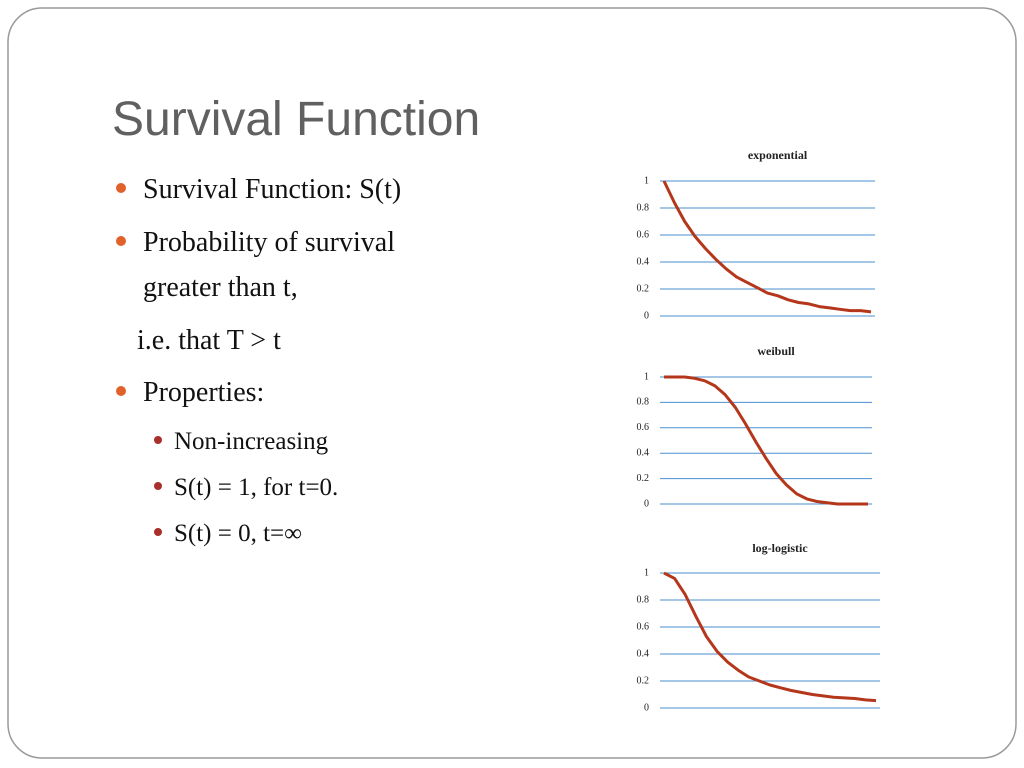  What do you see at coordinates (238, 533) in the screenshot?
I see `sub-bullet: S(t) = 0, t=∞` at bounding box center [238, 533].